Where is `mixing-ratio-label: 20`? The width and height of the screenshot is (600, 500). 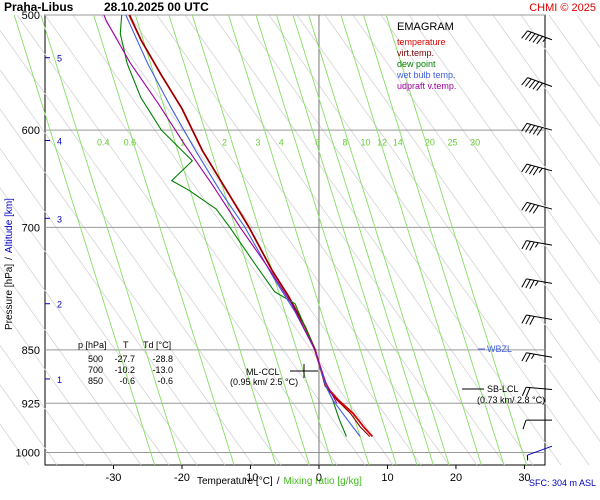 mixing-ratio-label: 20 is located at coordinates (430, 143).